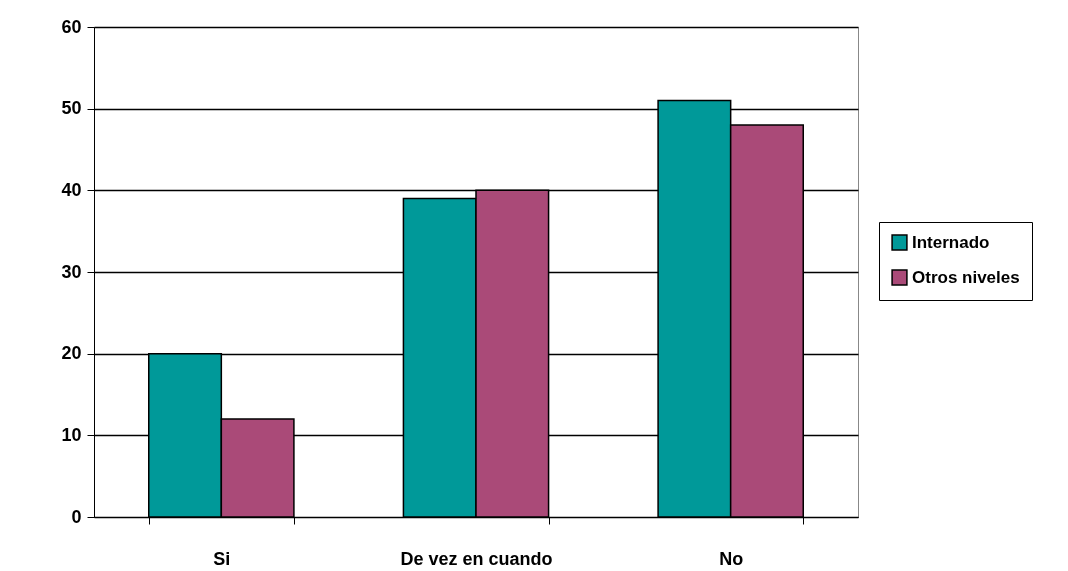 This screenshot has height=571, width=1068. I want to click on y-tick-label: 20, so click(71, 353).